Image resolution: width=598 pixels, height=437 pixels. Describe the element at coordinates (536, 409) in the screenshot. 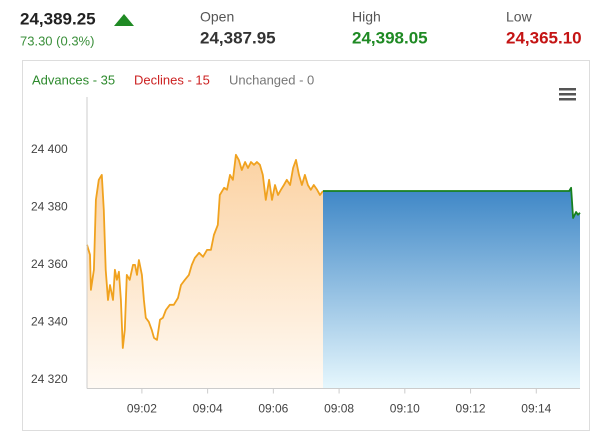

I see `x-tick-label: 09:14` at that location.